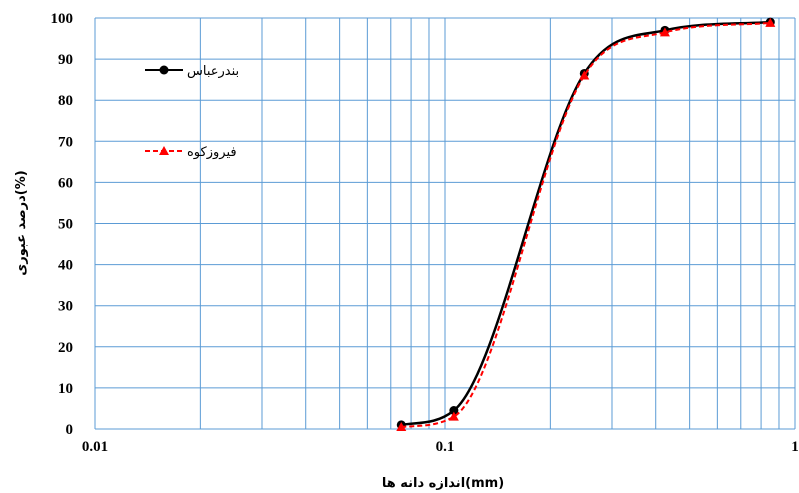  What do you see at coordinates (192, 112) in the screenshot?
I see `legend: بندرعباس فیروزکوه` at bounding box center [192, 112].